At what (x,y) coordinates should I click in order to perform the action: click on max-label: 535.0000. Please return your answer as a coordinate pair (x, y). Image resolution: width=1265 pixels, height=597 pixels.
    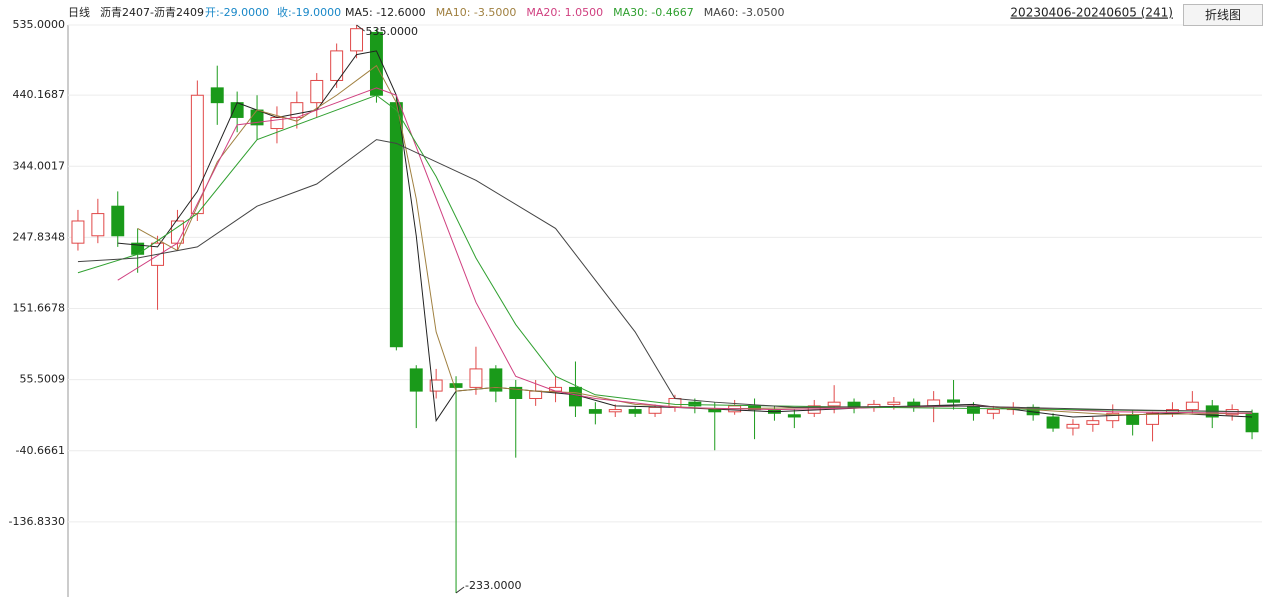
    Looking at the image, I should click on (392, 31).